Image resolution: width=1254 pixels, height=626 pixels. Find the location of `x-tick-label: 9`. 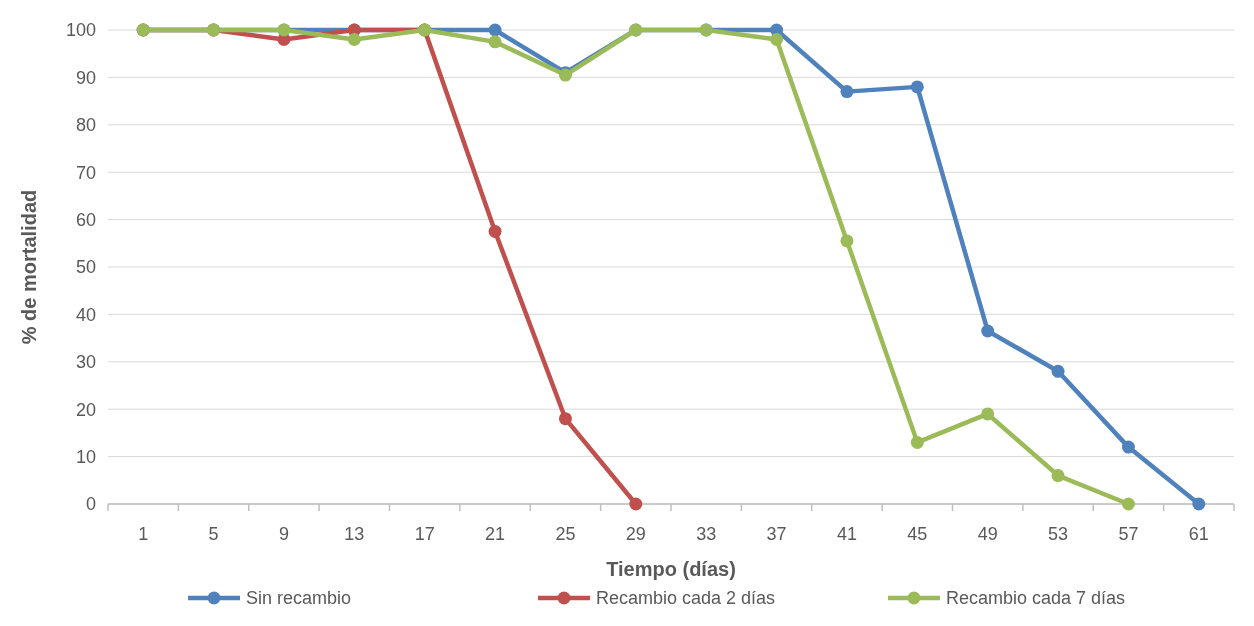

x-tick-label: 9 is located at coordinates (283, 534).